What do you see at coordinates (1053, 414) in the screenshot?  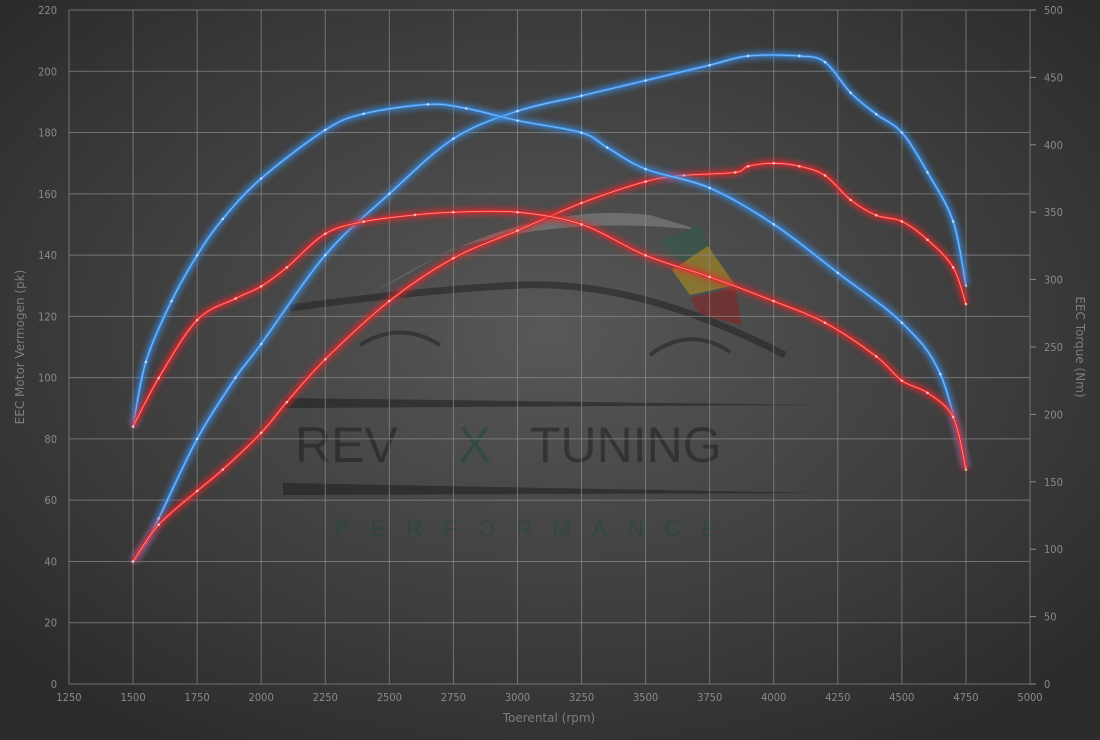 I see `y2-tick-label: 200` at bounding box center [1053, 414].